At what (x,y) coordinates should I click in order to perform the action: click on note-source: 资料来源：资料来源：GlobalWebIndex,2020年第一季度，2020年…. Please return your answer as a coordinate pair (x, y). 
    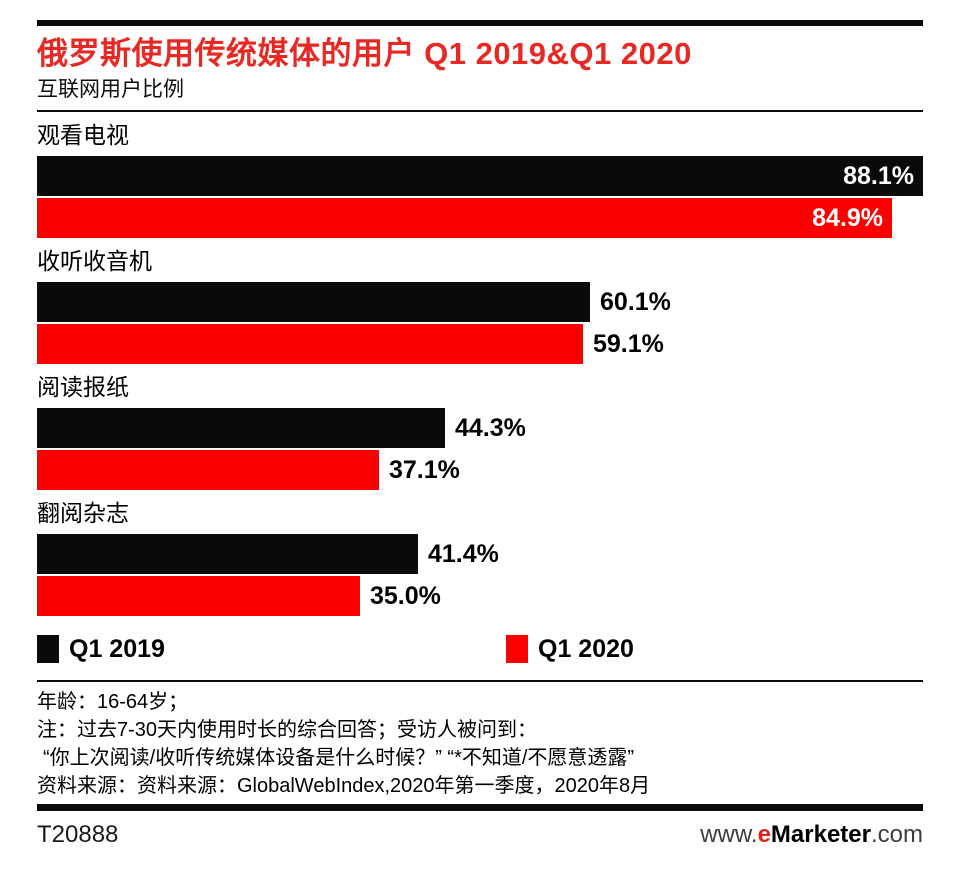
    Looking at the image, I should click on (344, 786).